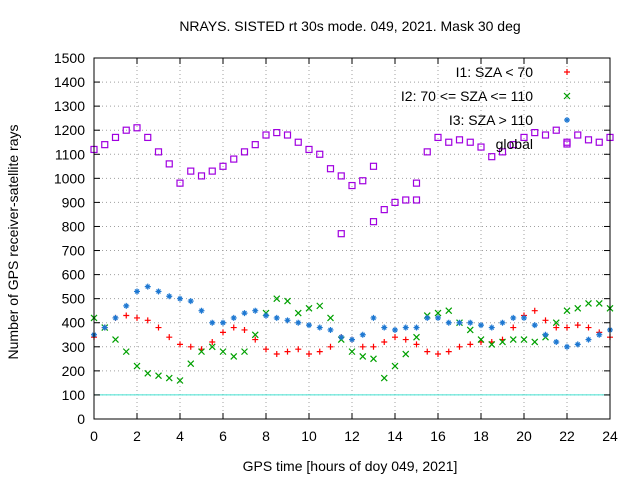 Image resolution: width=640 pixels, height=480 pixels. Describe the element at coordinates (74, 395) in the screenshot. I see `y-tick-label: 100` at that location.